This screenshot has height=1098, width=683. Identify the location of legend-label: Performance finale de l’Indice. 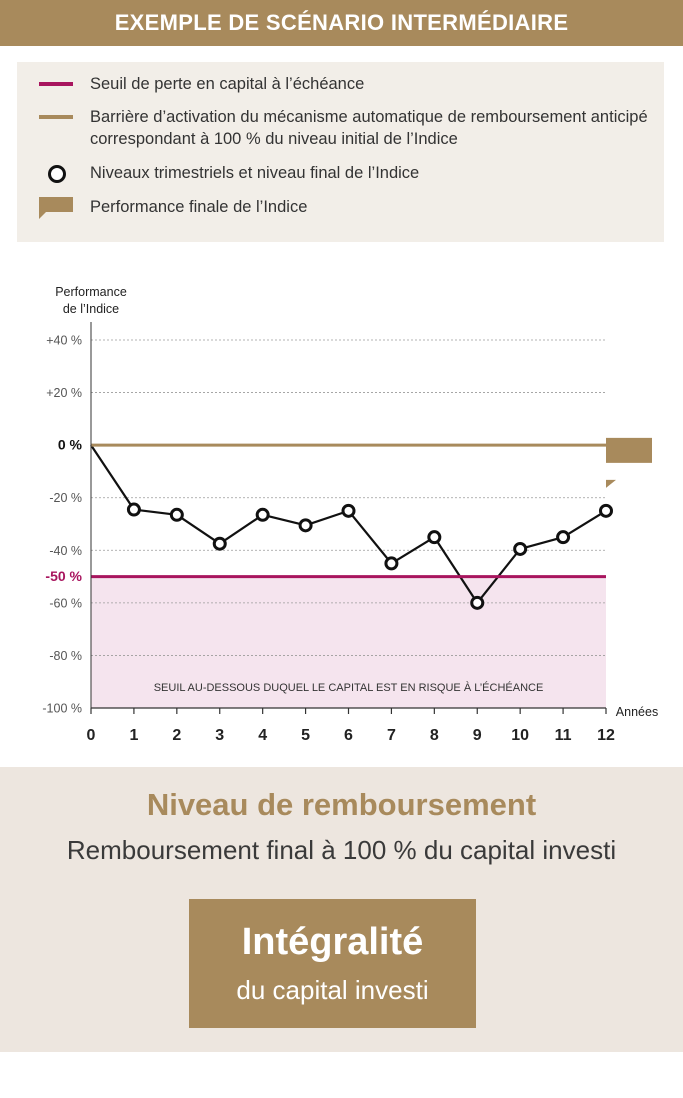
(199, 207).